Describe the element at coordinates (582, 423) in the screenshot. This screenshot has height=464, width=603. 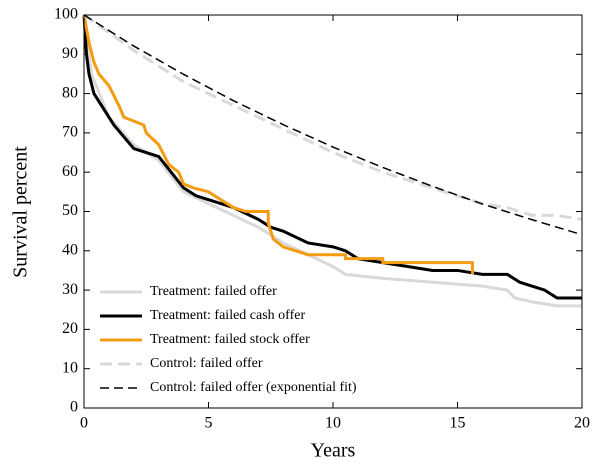
I see `x-tick-label: 20` at that location.